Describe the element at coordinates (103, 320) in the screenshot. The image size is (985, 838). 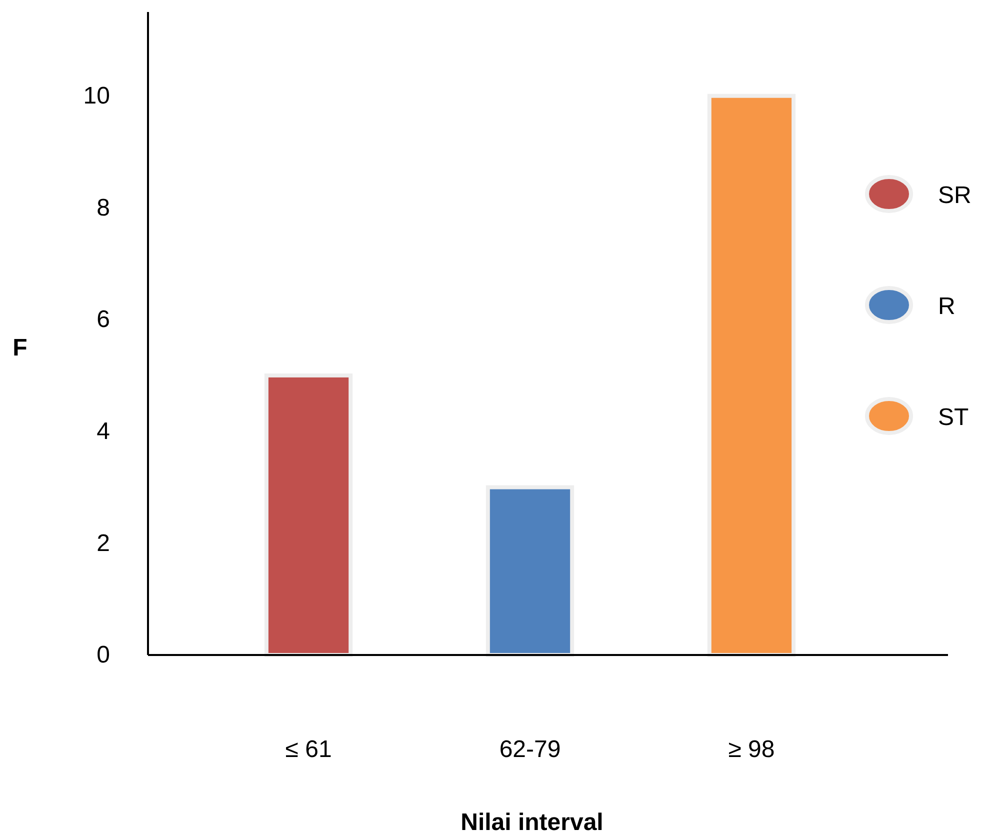
I see `y-tick-label: 6` at that location.